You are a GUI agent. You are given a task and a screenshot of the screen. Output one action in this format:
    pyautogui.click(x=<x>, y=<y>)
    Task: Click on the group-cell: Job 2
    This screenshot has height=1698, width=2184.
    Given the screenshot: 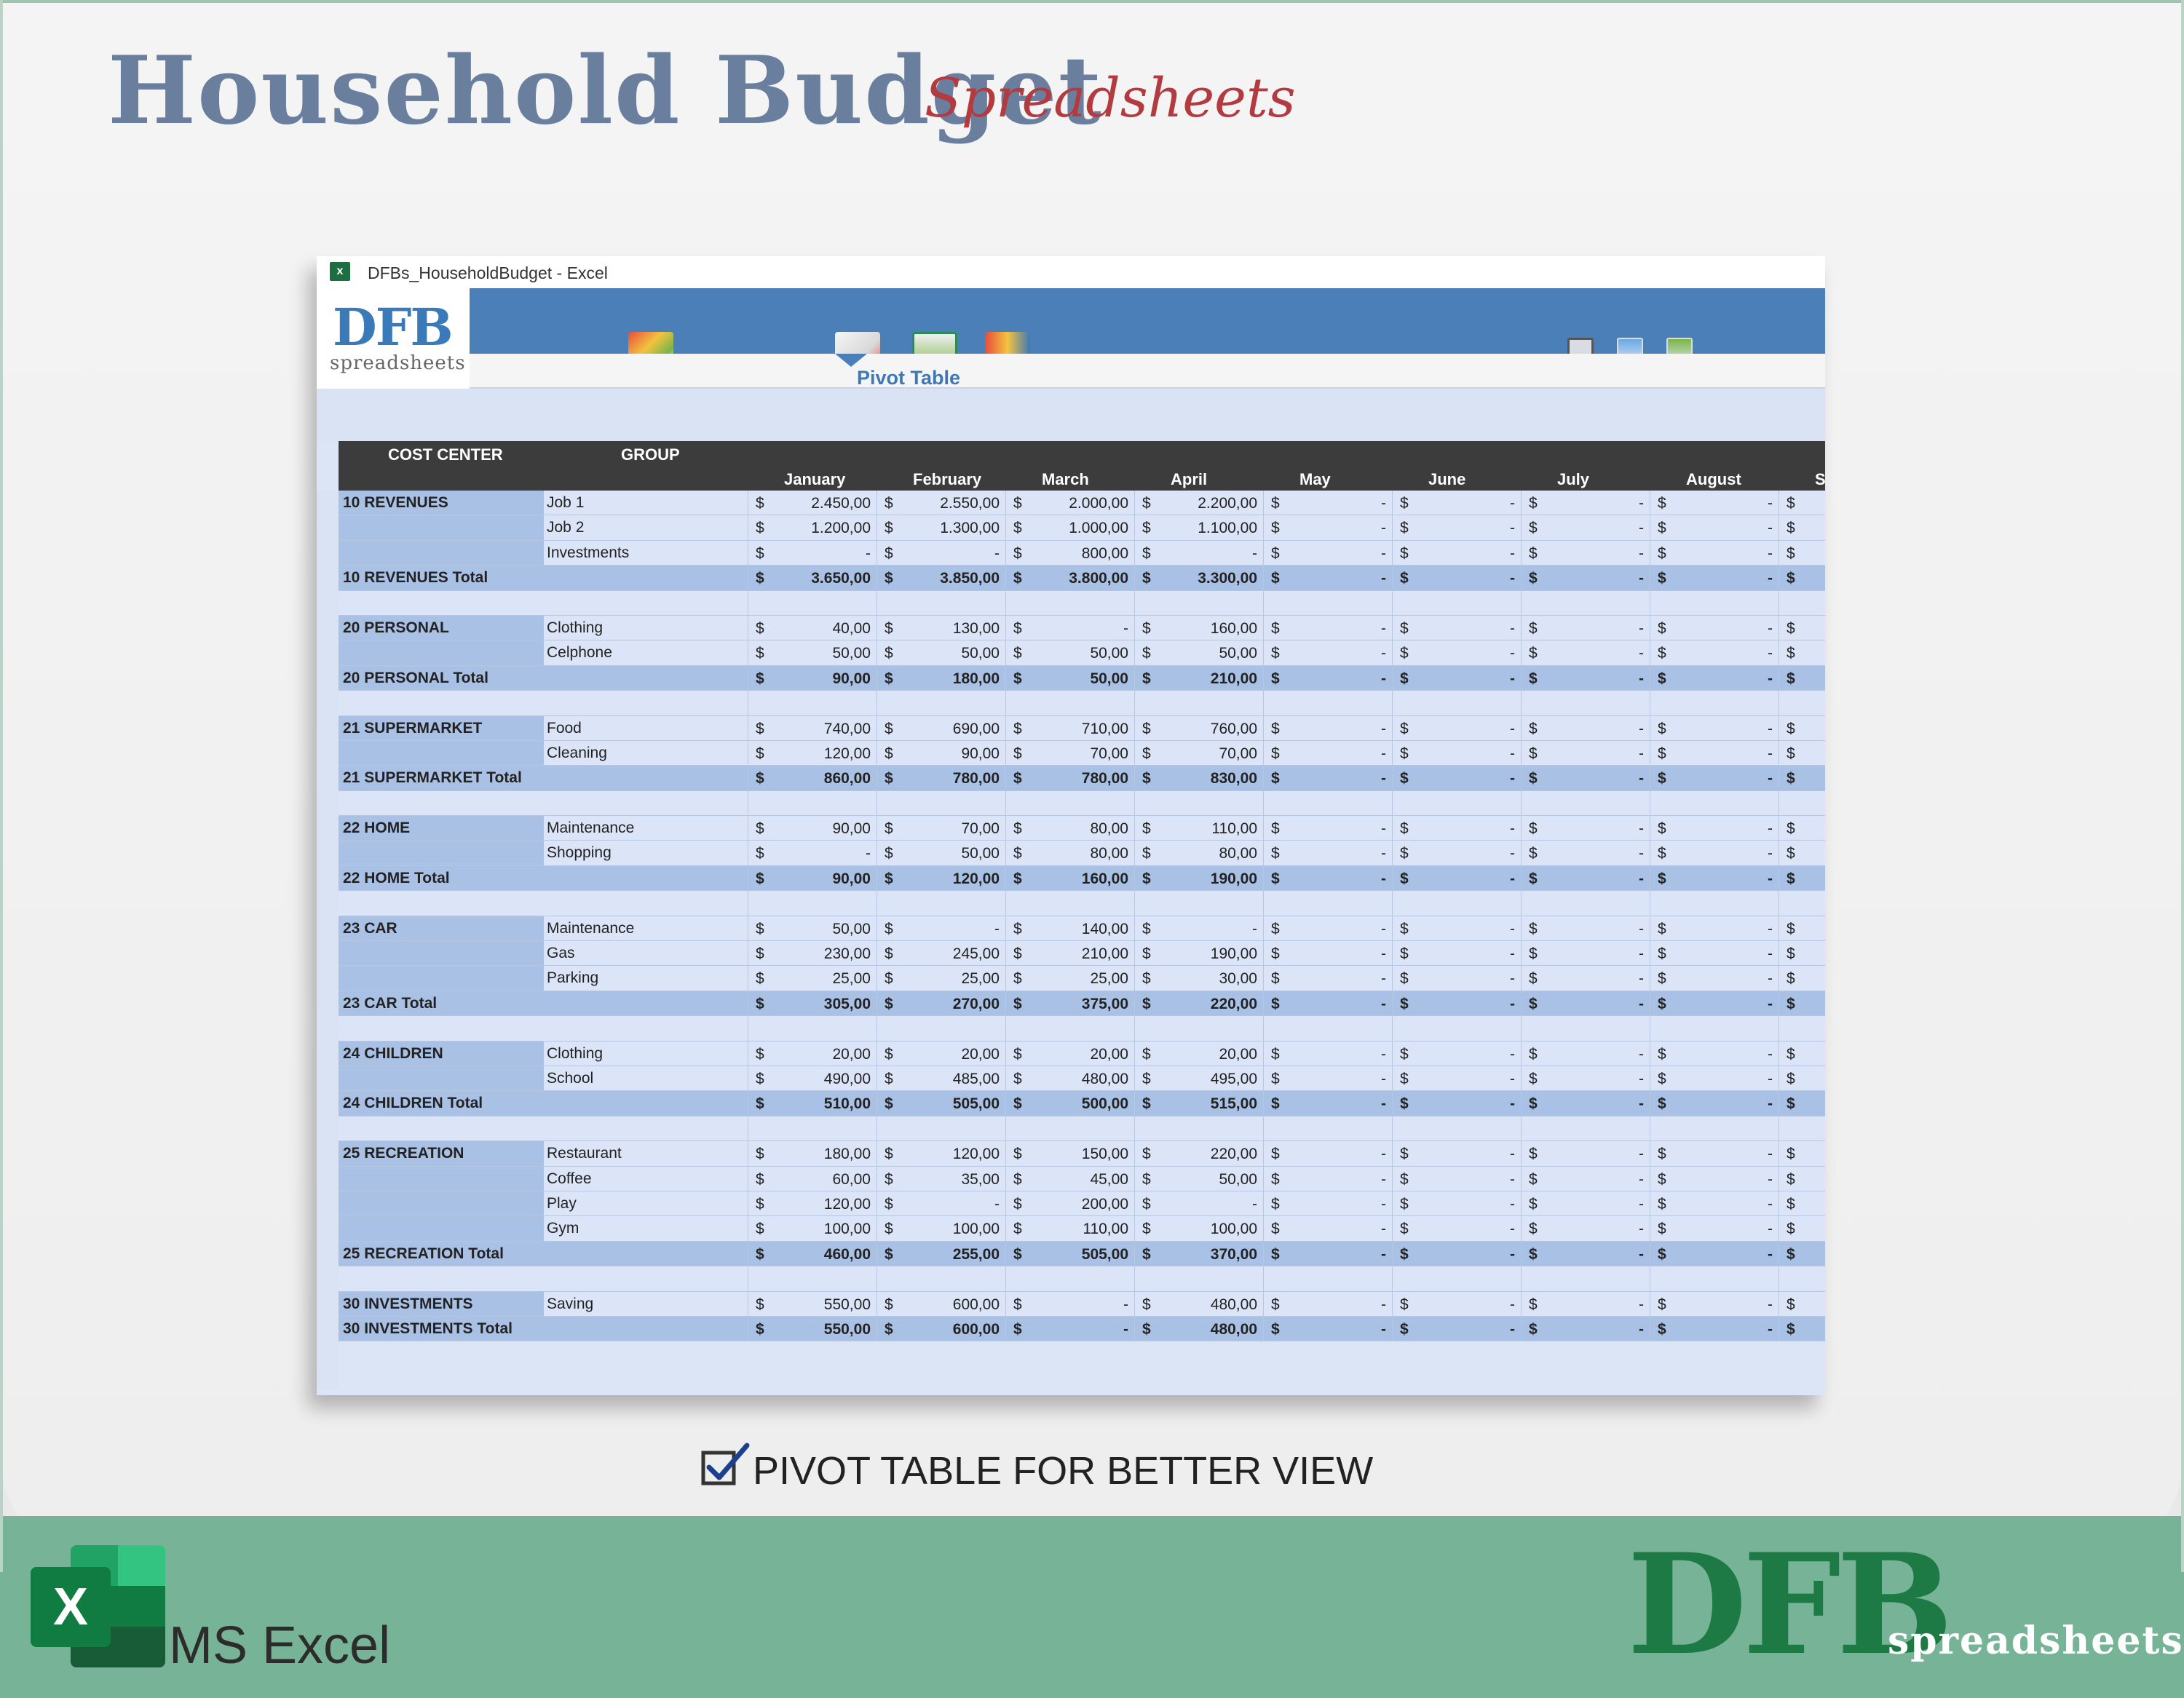 What is the action you would take?
    pyautogui.click(x=566, y=527)
    